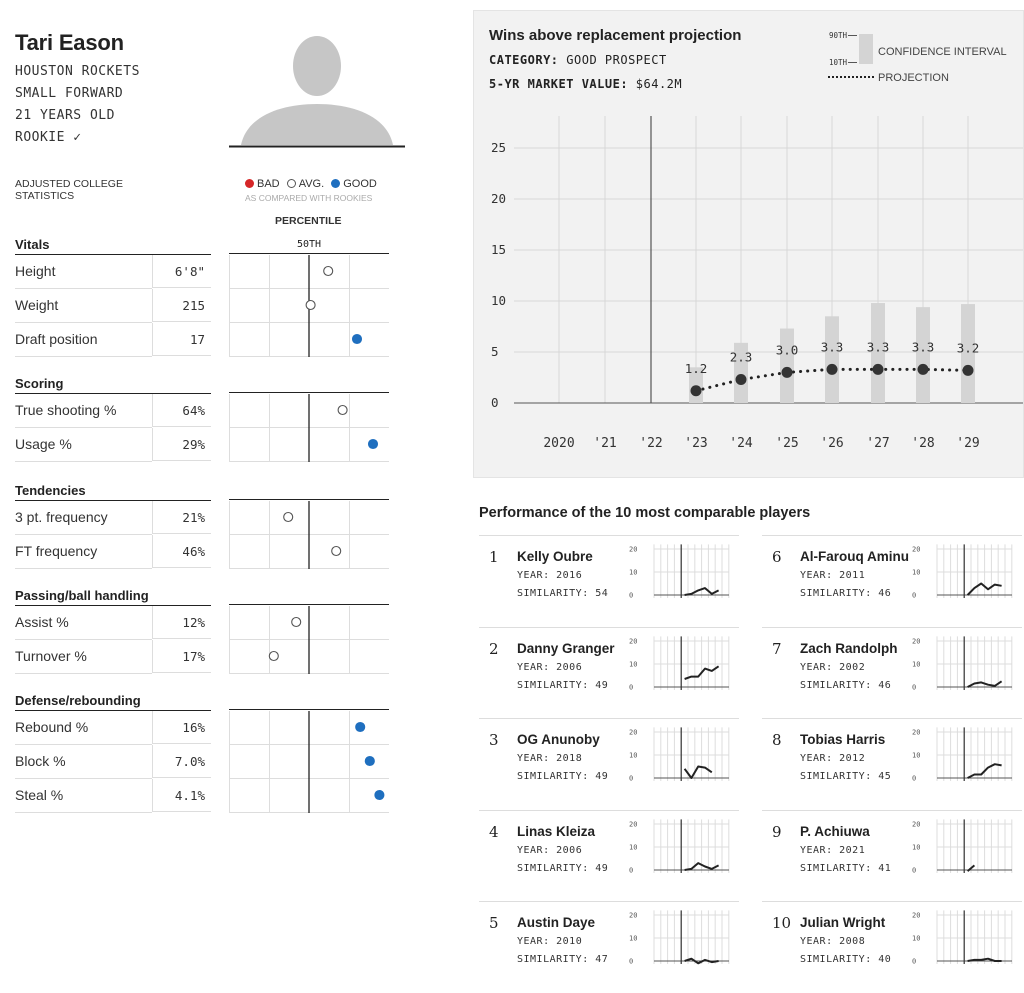  I want to click on y-tick-label: 20, so click(498, 198).